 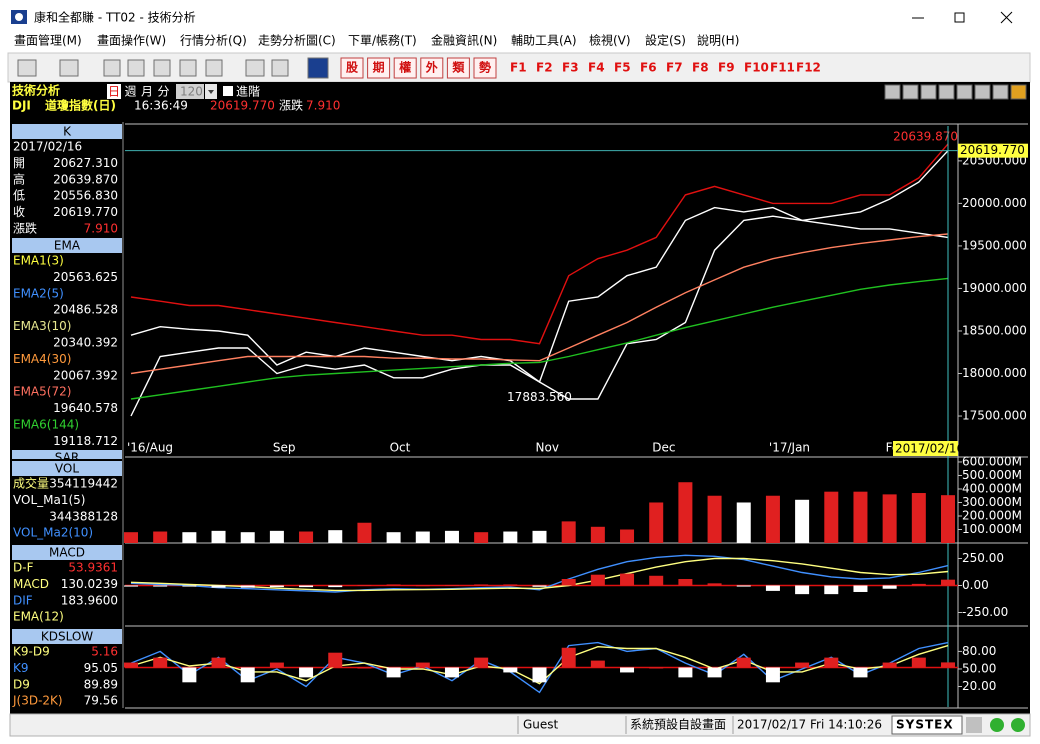 What do you see at coordinates (23, 568) in the screenshot?
I see `row-label: D-F` at bounding box center [23, 568].